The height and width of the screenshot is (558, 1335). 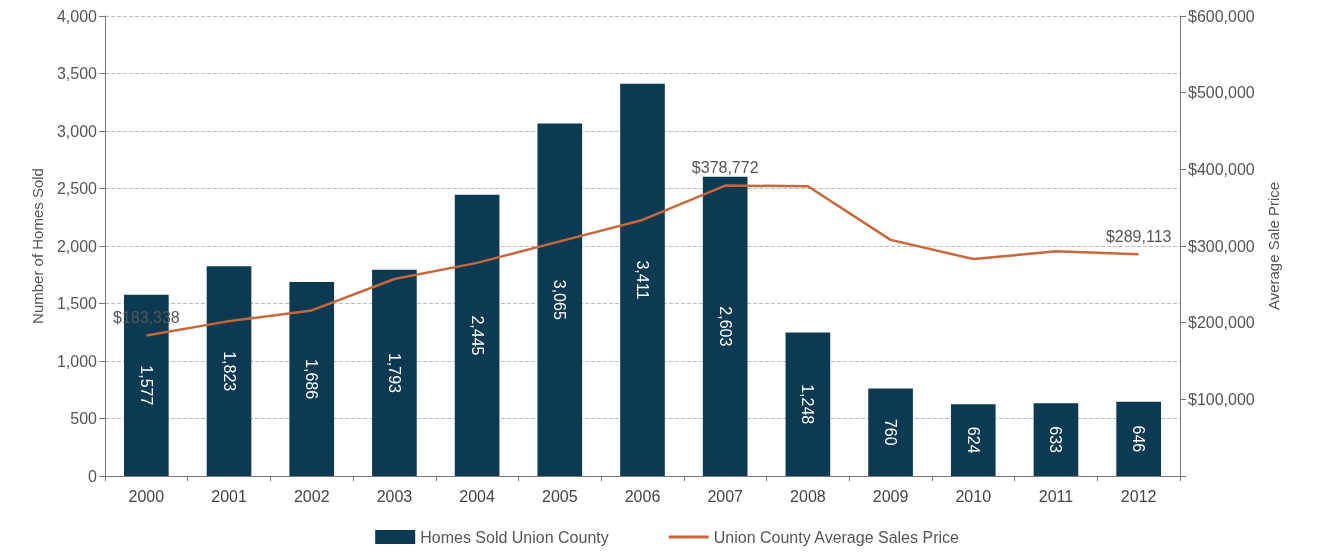 What do you see at coordinates (1221, 93) in the screenshot?
I see `y2-tick-label: $500,000` at bounding box center [1221, 93].